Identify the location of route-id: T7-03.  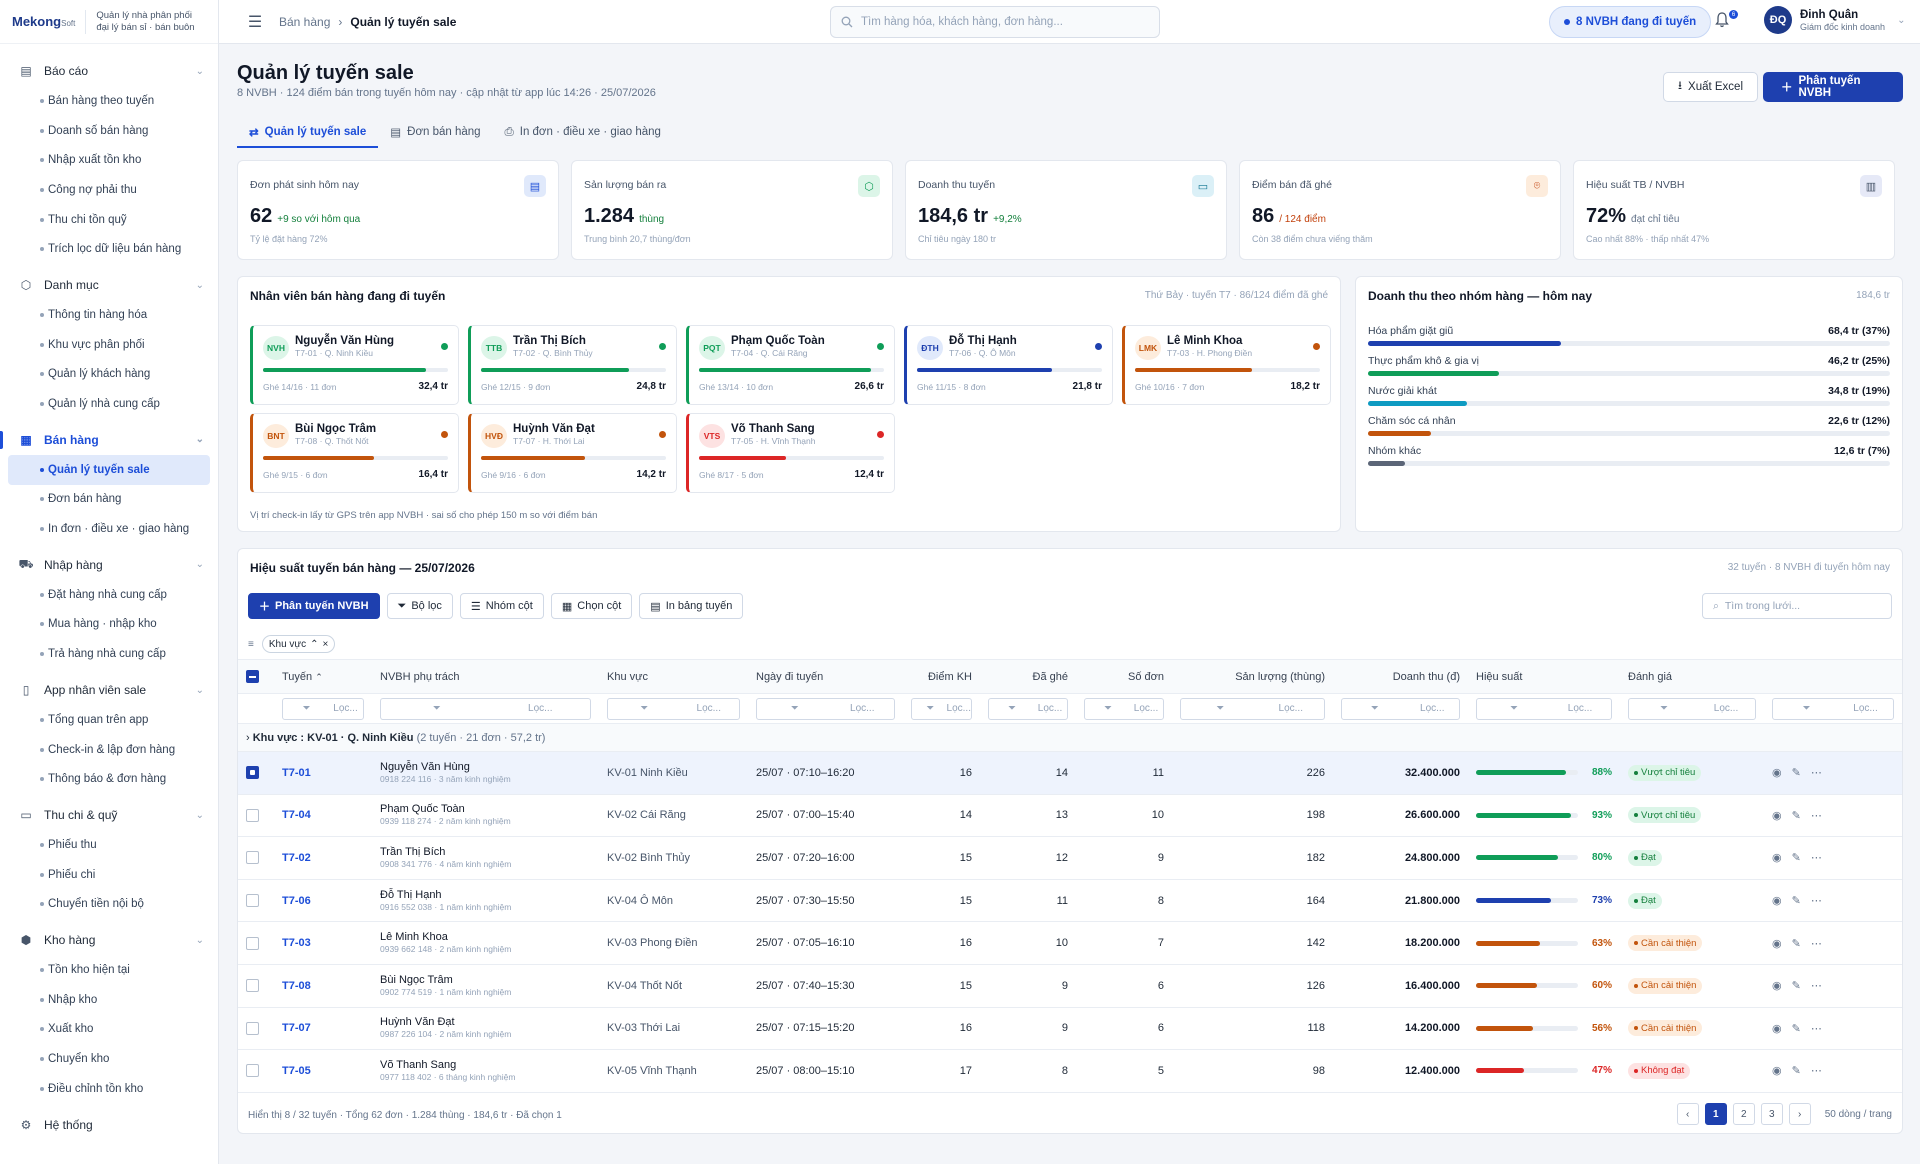
(323, 943).